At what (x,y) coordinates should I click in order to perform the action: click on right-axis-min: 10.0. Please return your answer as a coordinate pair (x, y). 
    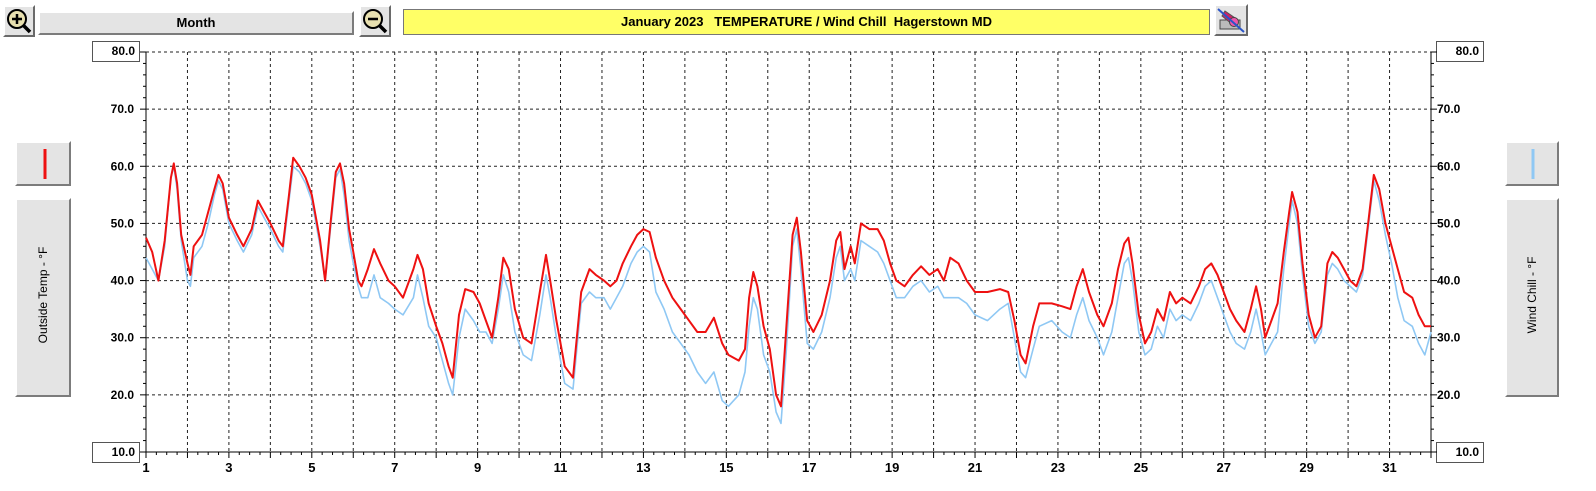
    Looking at the image, I should click on (1460, 452).